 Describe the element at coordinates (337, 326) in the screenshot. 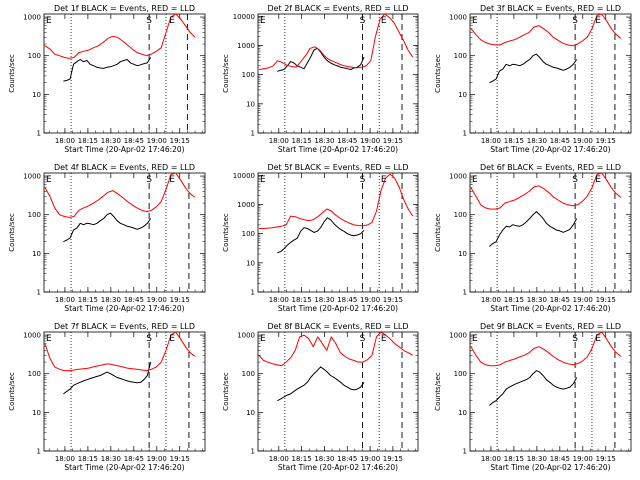

I see `chart-title: Det 8f BLACK = Events, RED = LLD` at that location.